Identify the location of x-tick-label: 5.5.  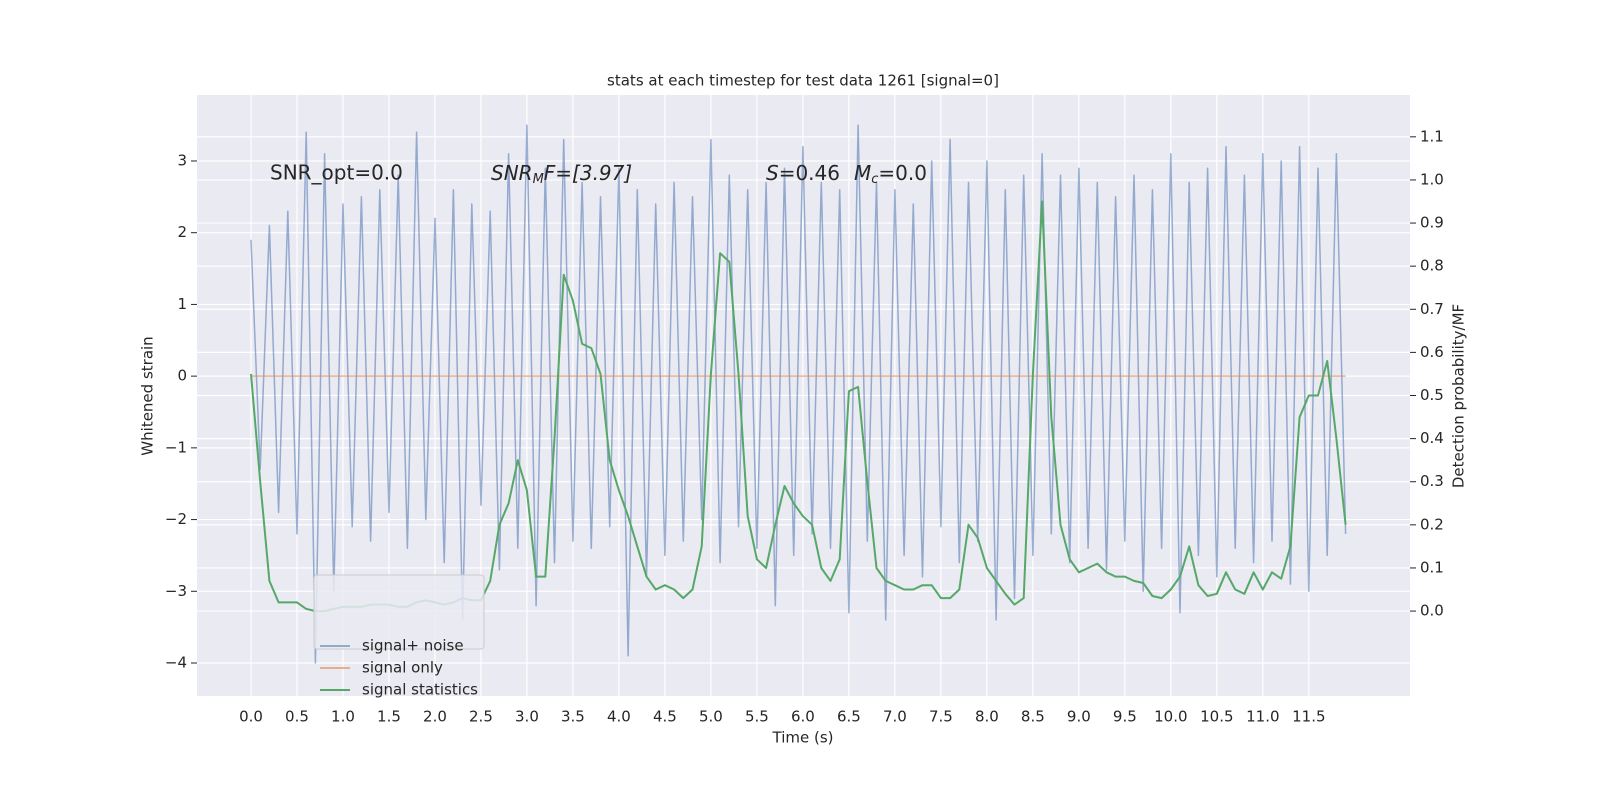
(757, 717).